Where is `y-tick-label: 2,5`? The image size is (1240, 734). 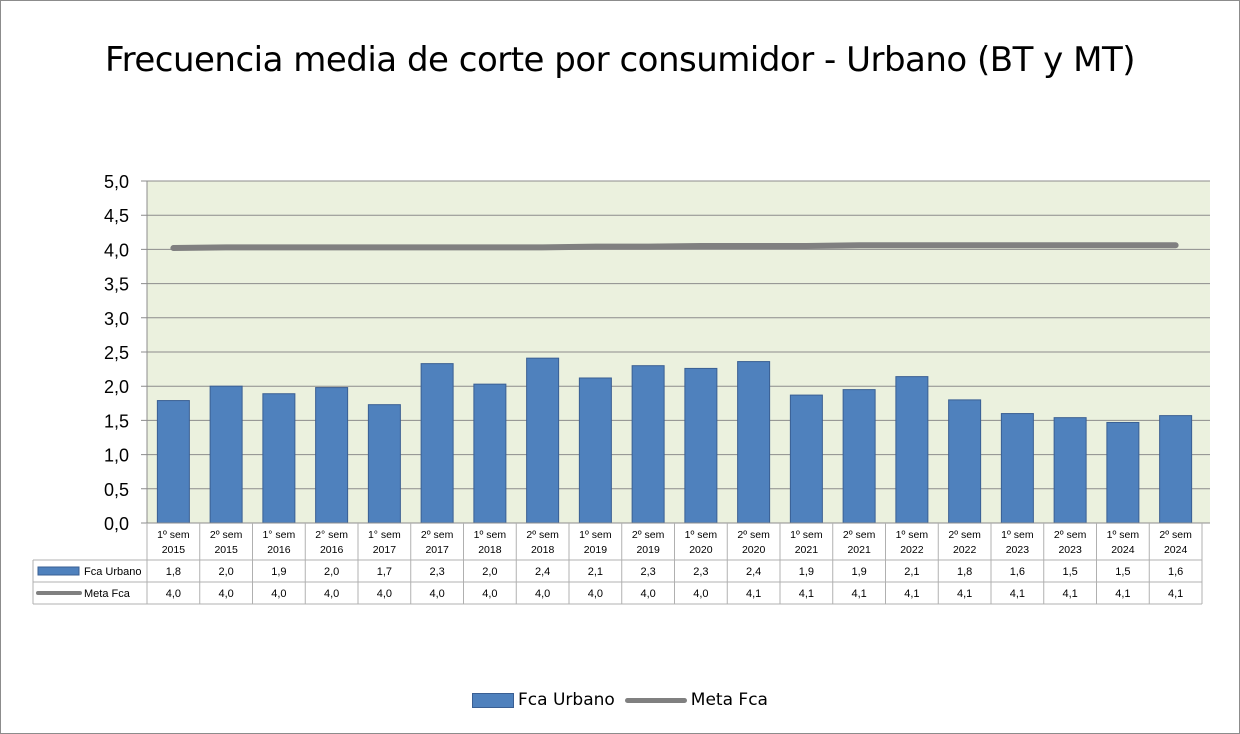
y-tick-label: 2,5 is located at coordinates (116, 353).